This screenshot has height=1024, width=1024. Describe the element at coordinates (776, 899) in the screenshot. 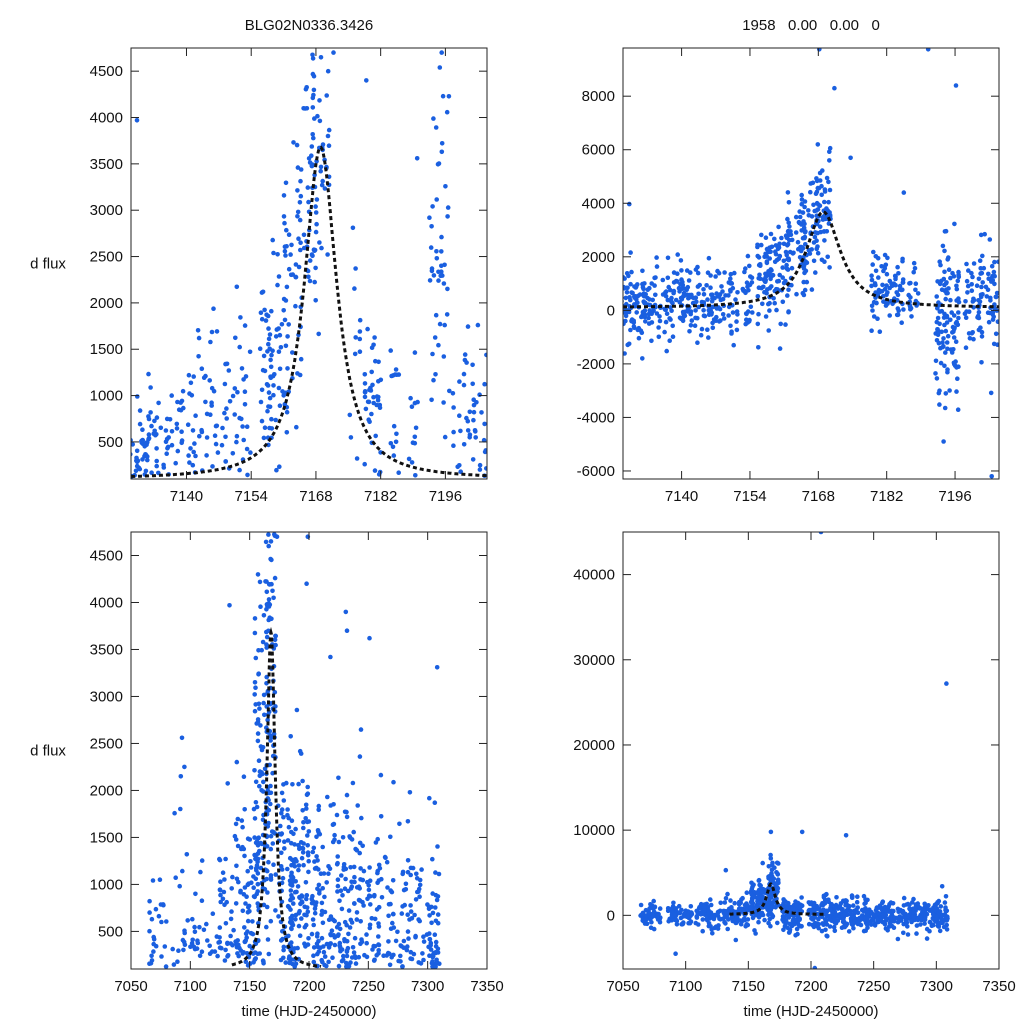

I see `model-fit-curve` at that location.